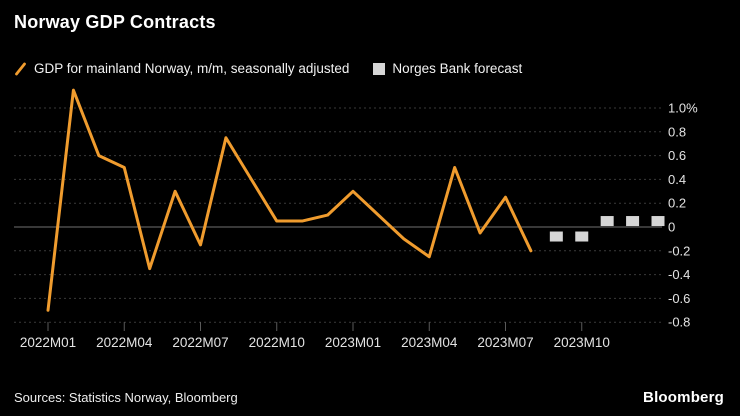 Image resolution: width=740 pixels, height=416 pixels. What do you see at coordinates (124, 342) in the screenshot?
I see `x-axis-label: 2022M04` at bounding box center [124, 342].